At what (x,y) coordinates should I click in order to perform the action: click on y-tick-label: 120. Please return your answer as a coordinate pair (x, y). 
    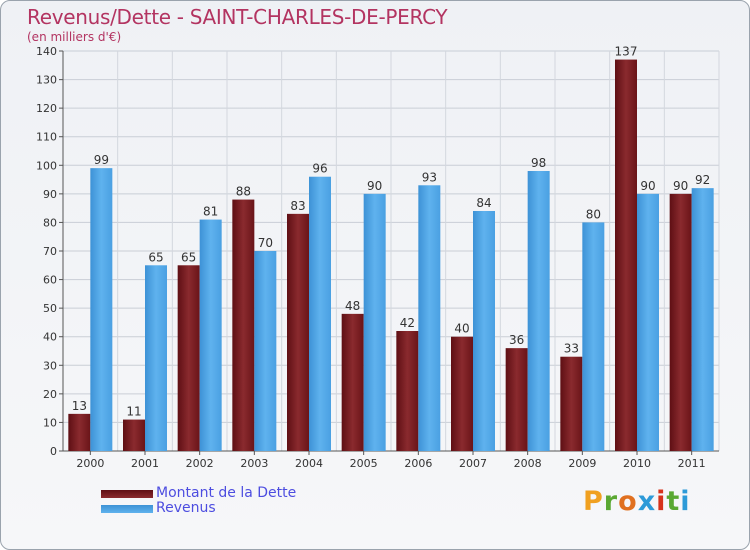
    Looking at the image, I should click on (46, 108).